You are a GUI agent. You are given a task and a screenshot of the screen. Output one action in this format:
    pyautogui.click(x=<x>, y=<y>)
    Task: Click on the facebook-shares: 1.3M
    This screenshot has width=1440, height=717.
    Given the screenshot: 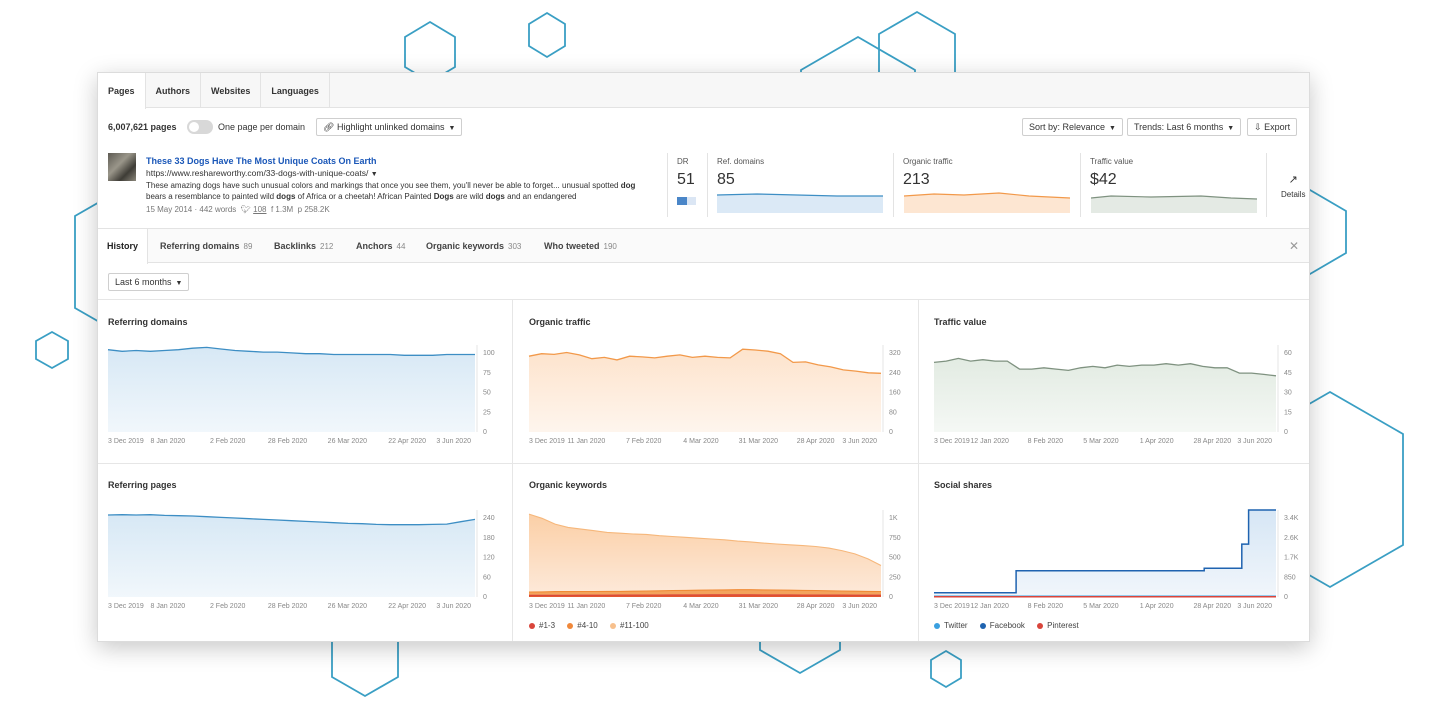 What is the action you would take?
    pyautogui.click(x=284, y=209)
    